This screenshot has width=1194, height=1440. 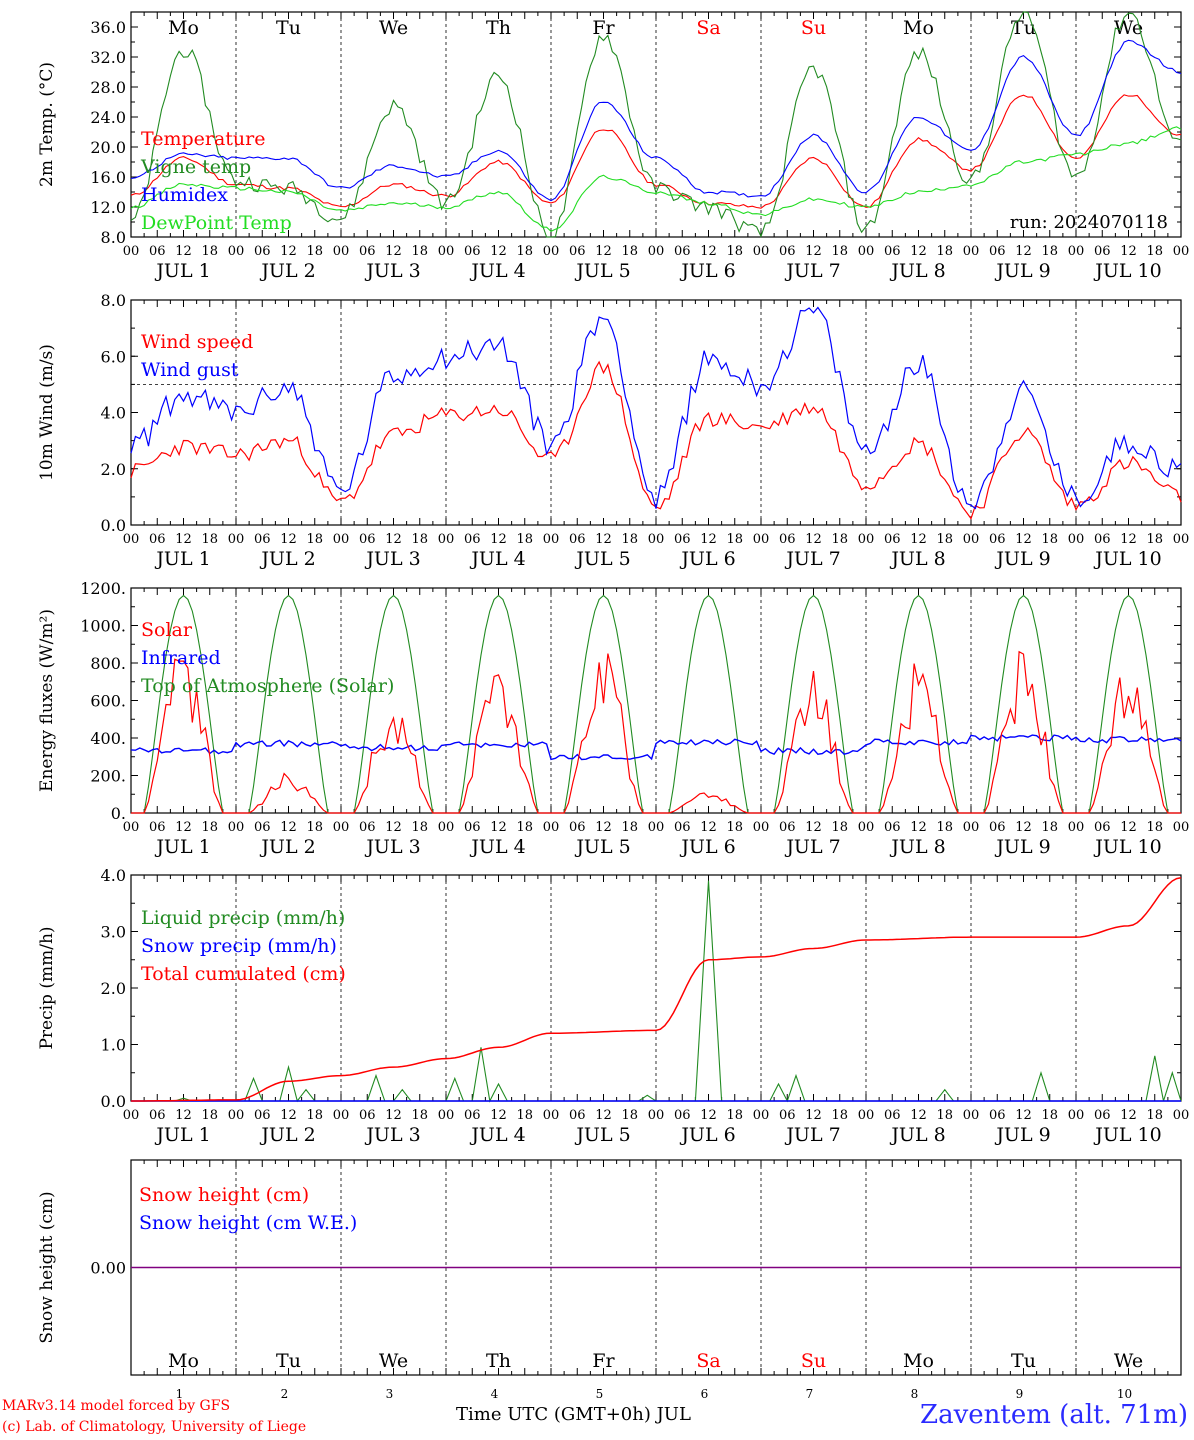 What do you see at coordinates (108, 87) in the screenshot?
I see `y-tick-label: 28.0` at bounding box center [108, 87].